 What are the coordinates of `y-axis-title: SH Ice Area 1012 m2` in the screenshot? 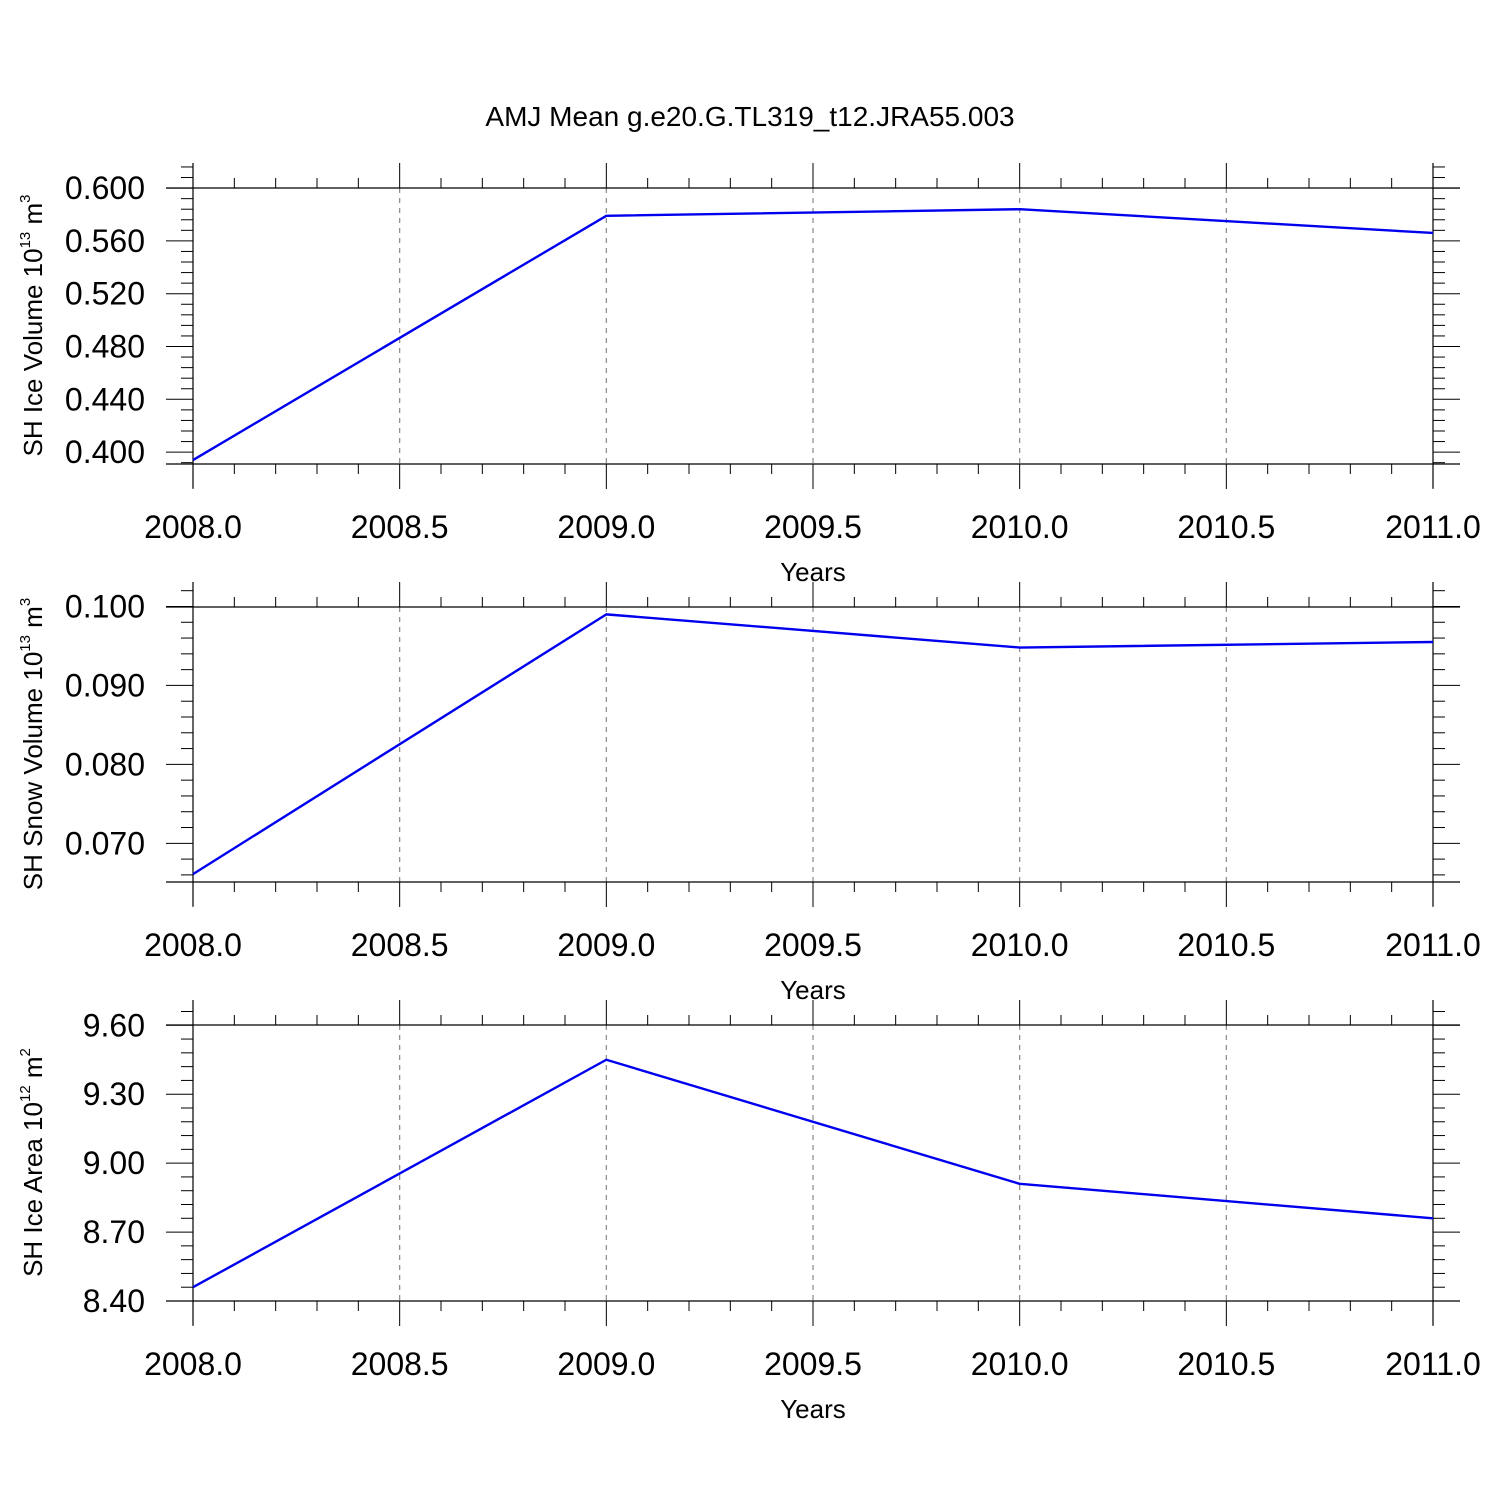 It's located at (32, 1162).